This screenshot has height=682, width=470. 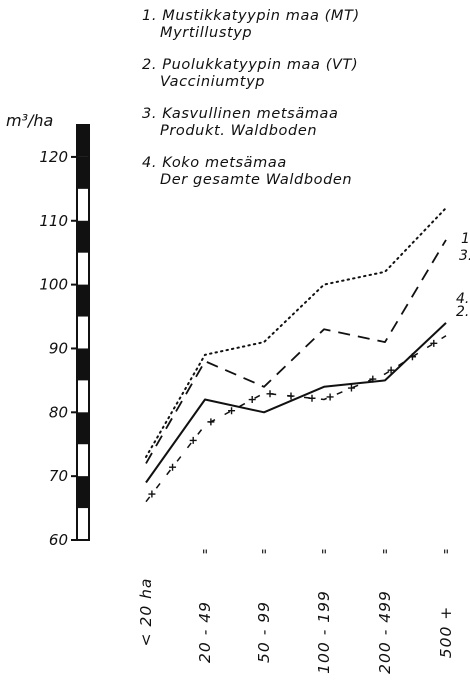 What do you see at coordinates (264, 632) in the screenshot?
I see `x-tick-label: 50 - 99` at bounding box center [264, 632].